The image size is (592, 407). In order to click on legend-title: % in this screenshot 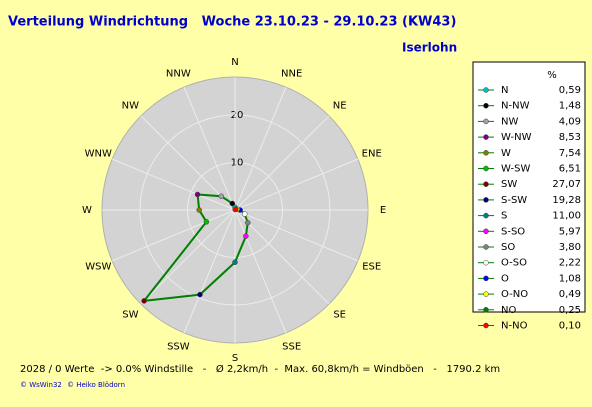, I will do `click(552, 75)`.